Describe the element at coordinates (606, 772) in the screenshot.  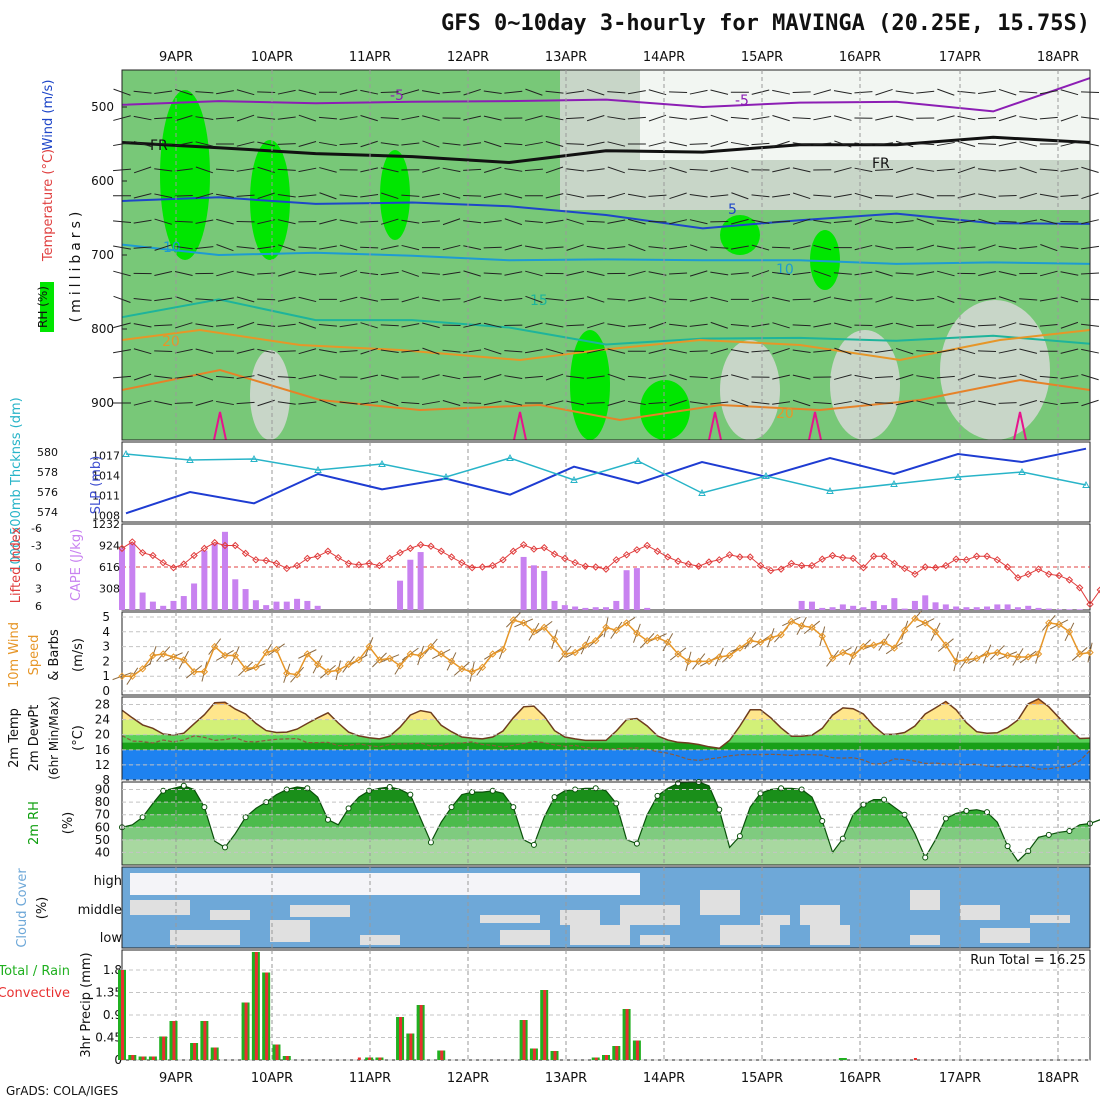
I see `temp-band-cold` at that location.